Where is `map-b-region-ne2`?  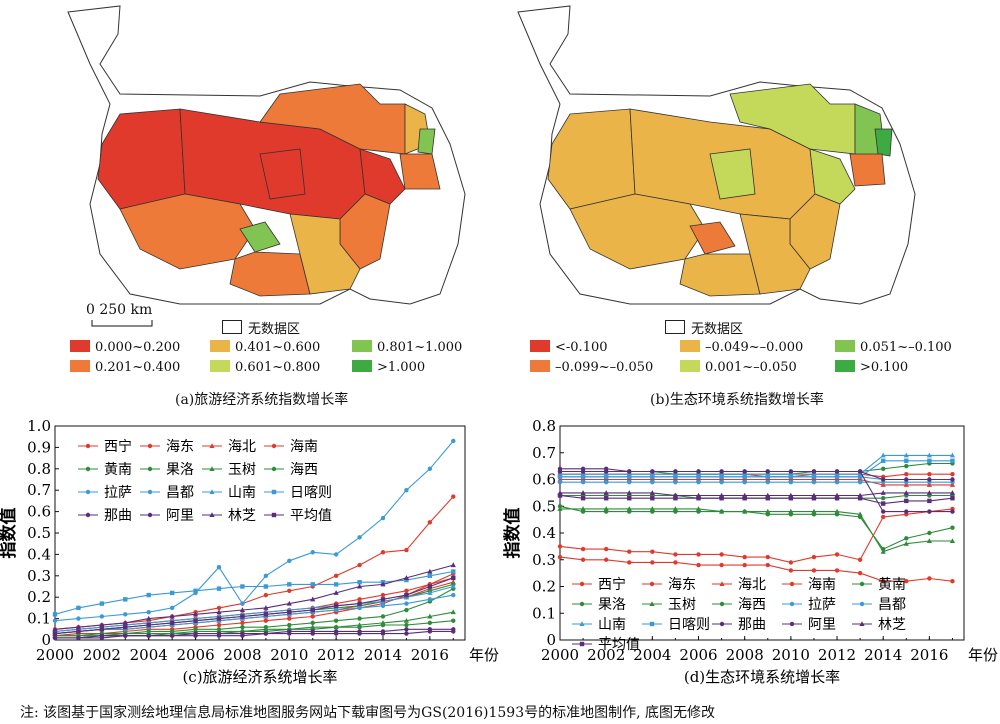 map-b-region-ne2 is located at coordinates (883, 142).